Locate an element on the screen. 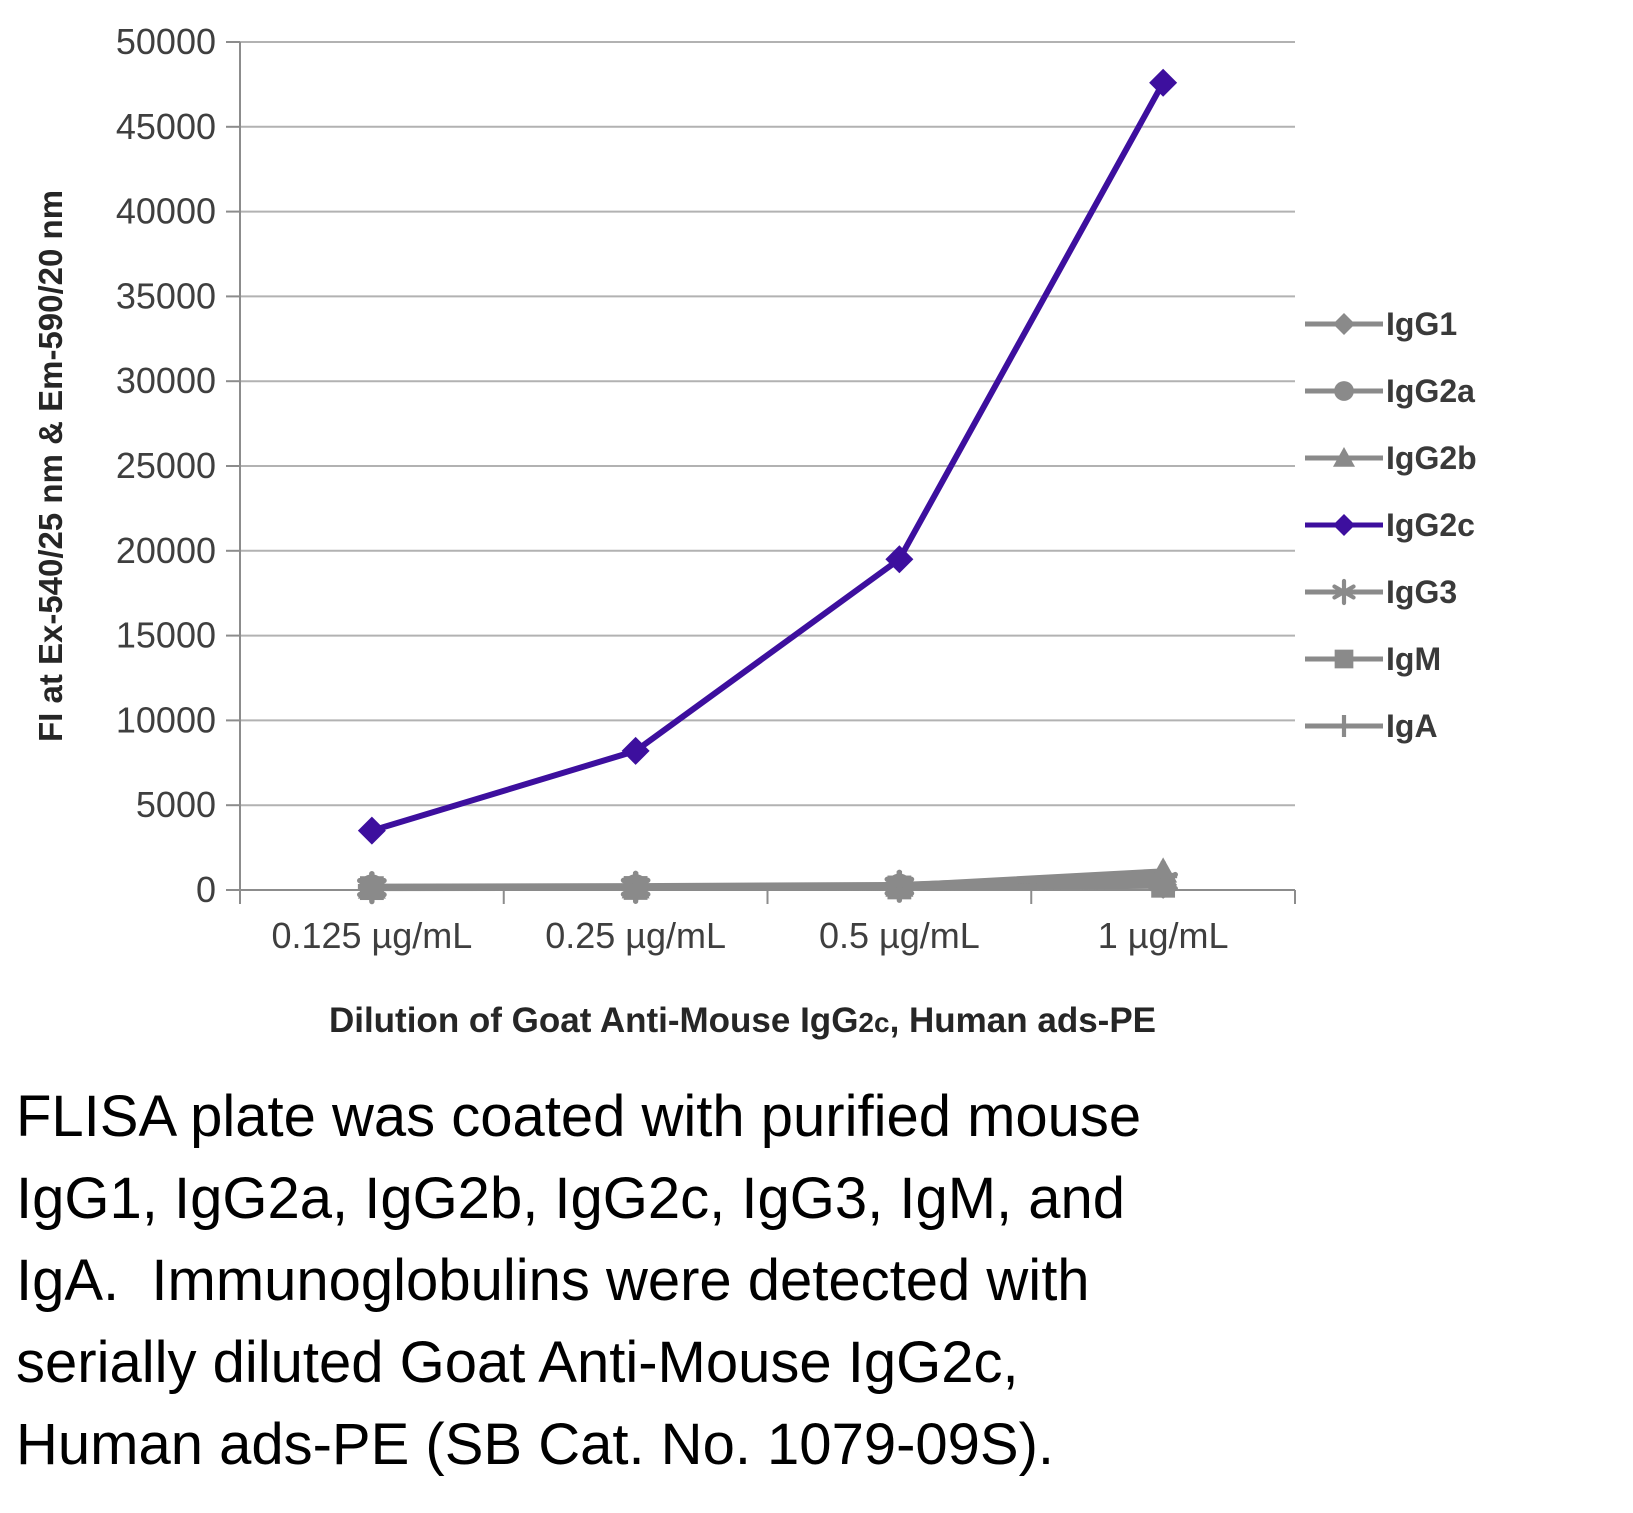  legend-item-IgG2a: IgG2a is located at coordinates (1389, 391).